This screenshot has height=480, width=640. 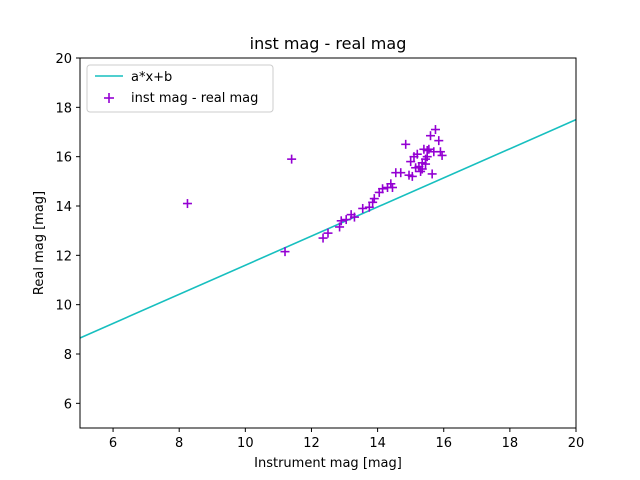 What do you see at coordinates (576, 443) in the screenshot?
I see `x-tick-label: 20` at bounding box center [576, 443].